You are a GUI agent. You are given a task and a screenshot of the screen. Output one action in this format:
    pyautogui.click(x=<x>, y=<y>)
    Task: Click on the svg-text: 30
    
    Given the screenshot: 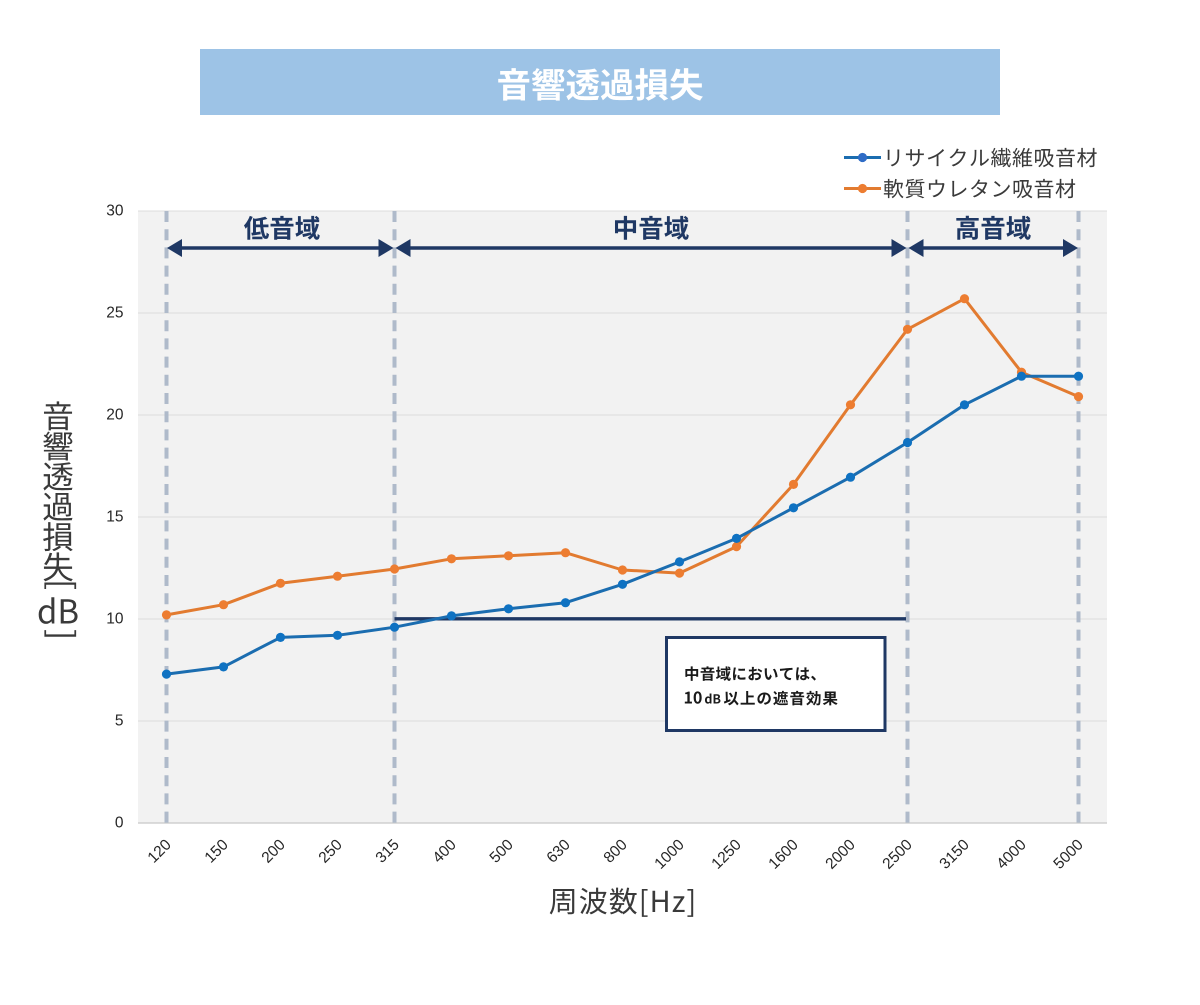 What is the action you would take?
    pyautogui.click(x=115, y=211)
    